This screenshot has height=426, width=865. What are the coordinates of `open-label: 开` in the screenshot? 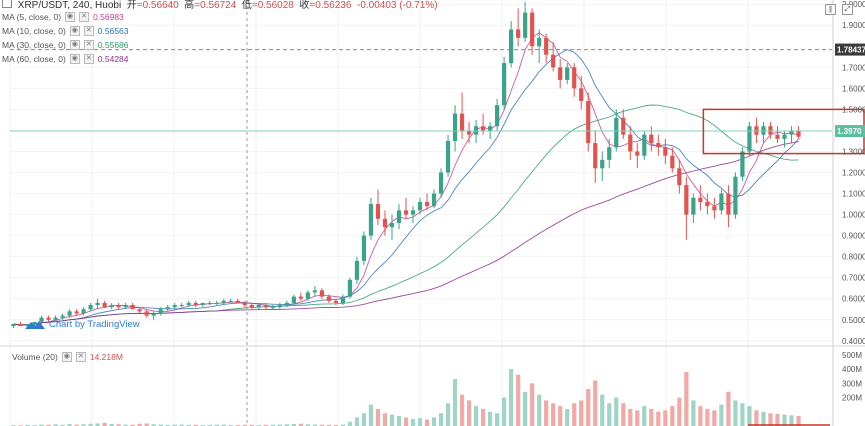 It's located at (131, 5).